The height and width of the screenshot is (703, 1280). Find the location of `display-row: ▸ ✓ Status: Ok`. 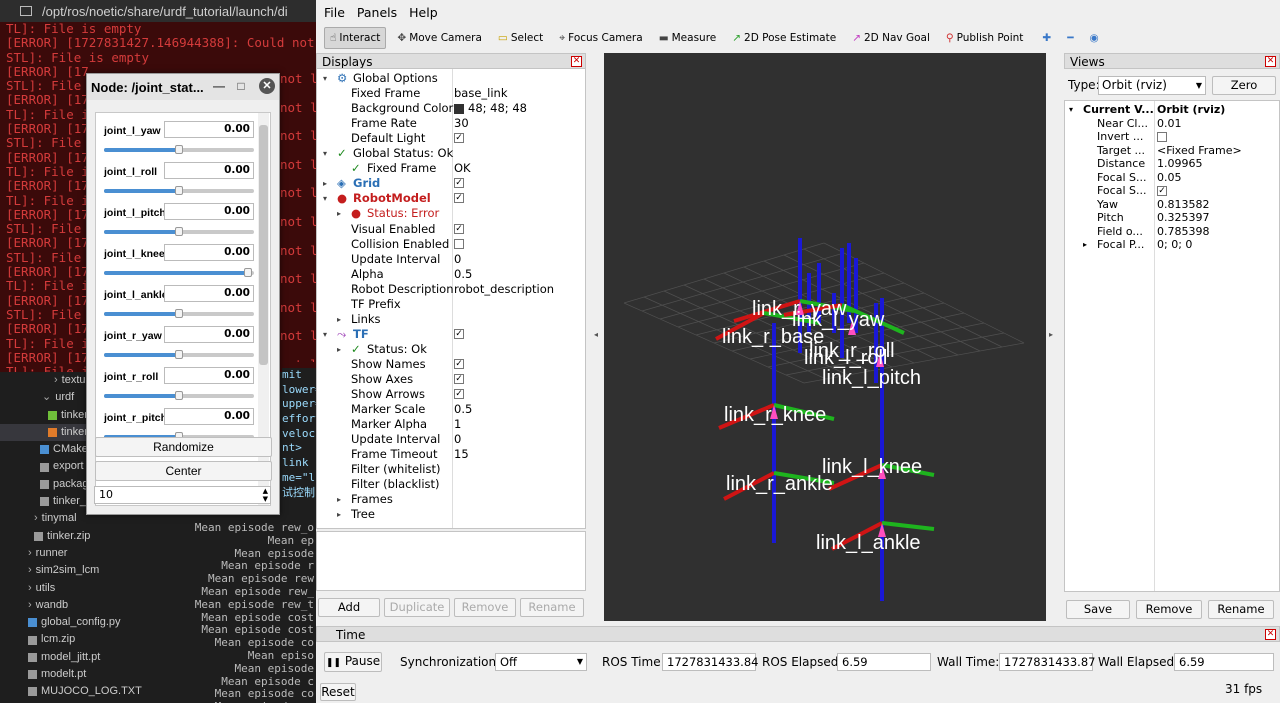

display-row: ▸ ✓ Status: Ok is located at coordinates (451, 349).